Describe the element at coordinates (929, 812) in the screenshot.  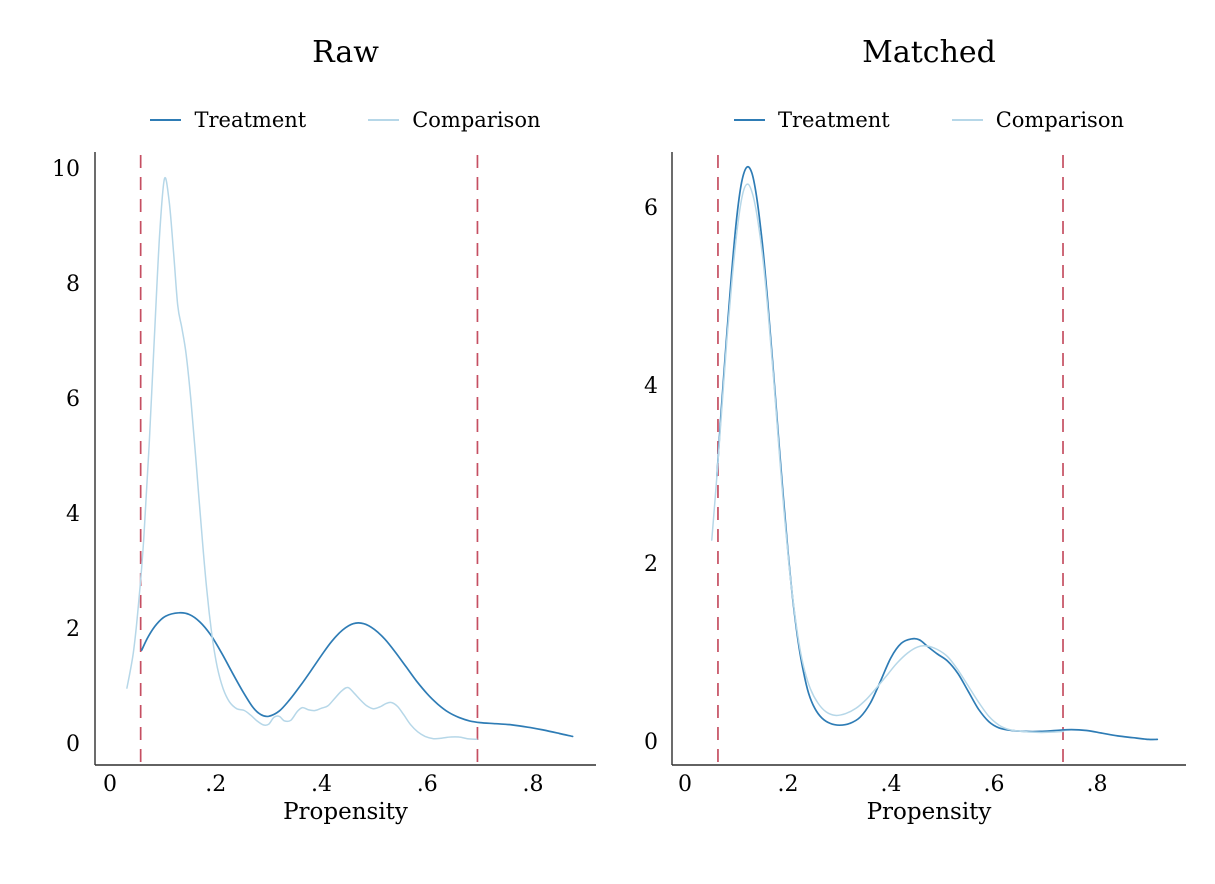
I see `panel-matched-x-axis-label: Propensity` at that location.